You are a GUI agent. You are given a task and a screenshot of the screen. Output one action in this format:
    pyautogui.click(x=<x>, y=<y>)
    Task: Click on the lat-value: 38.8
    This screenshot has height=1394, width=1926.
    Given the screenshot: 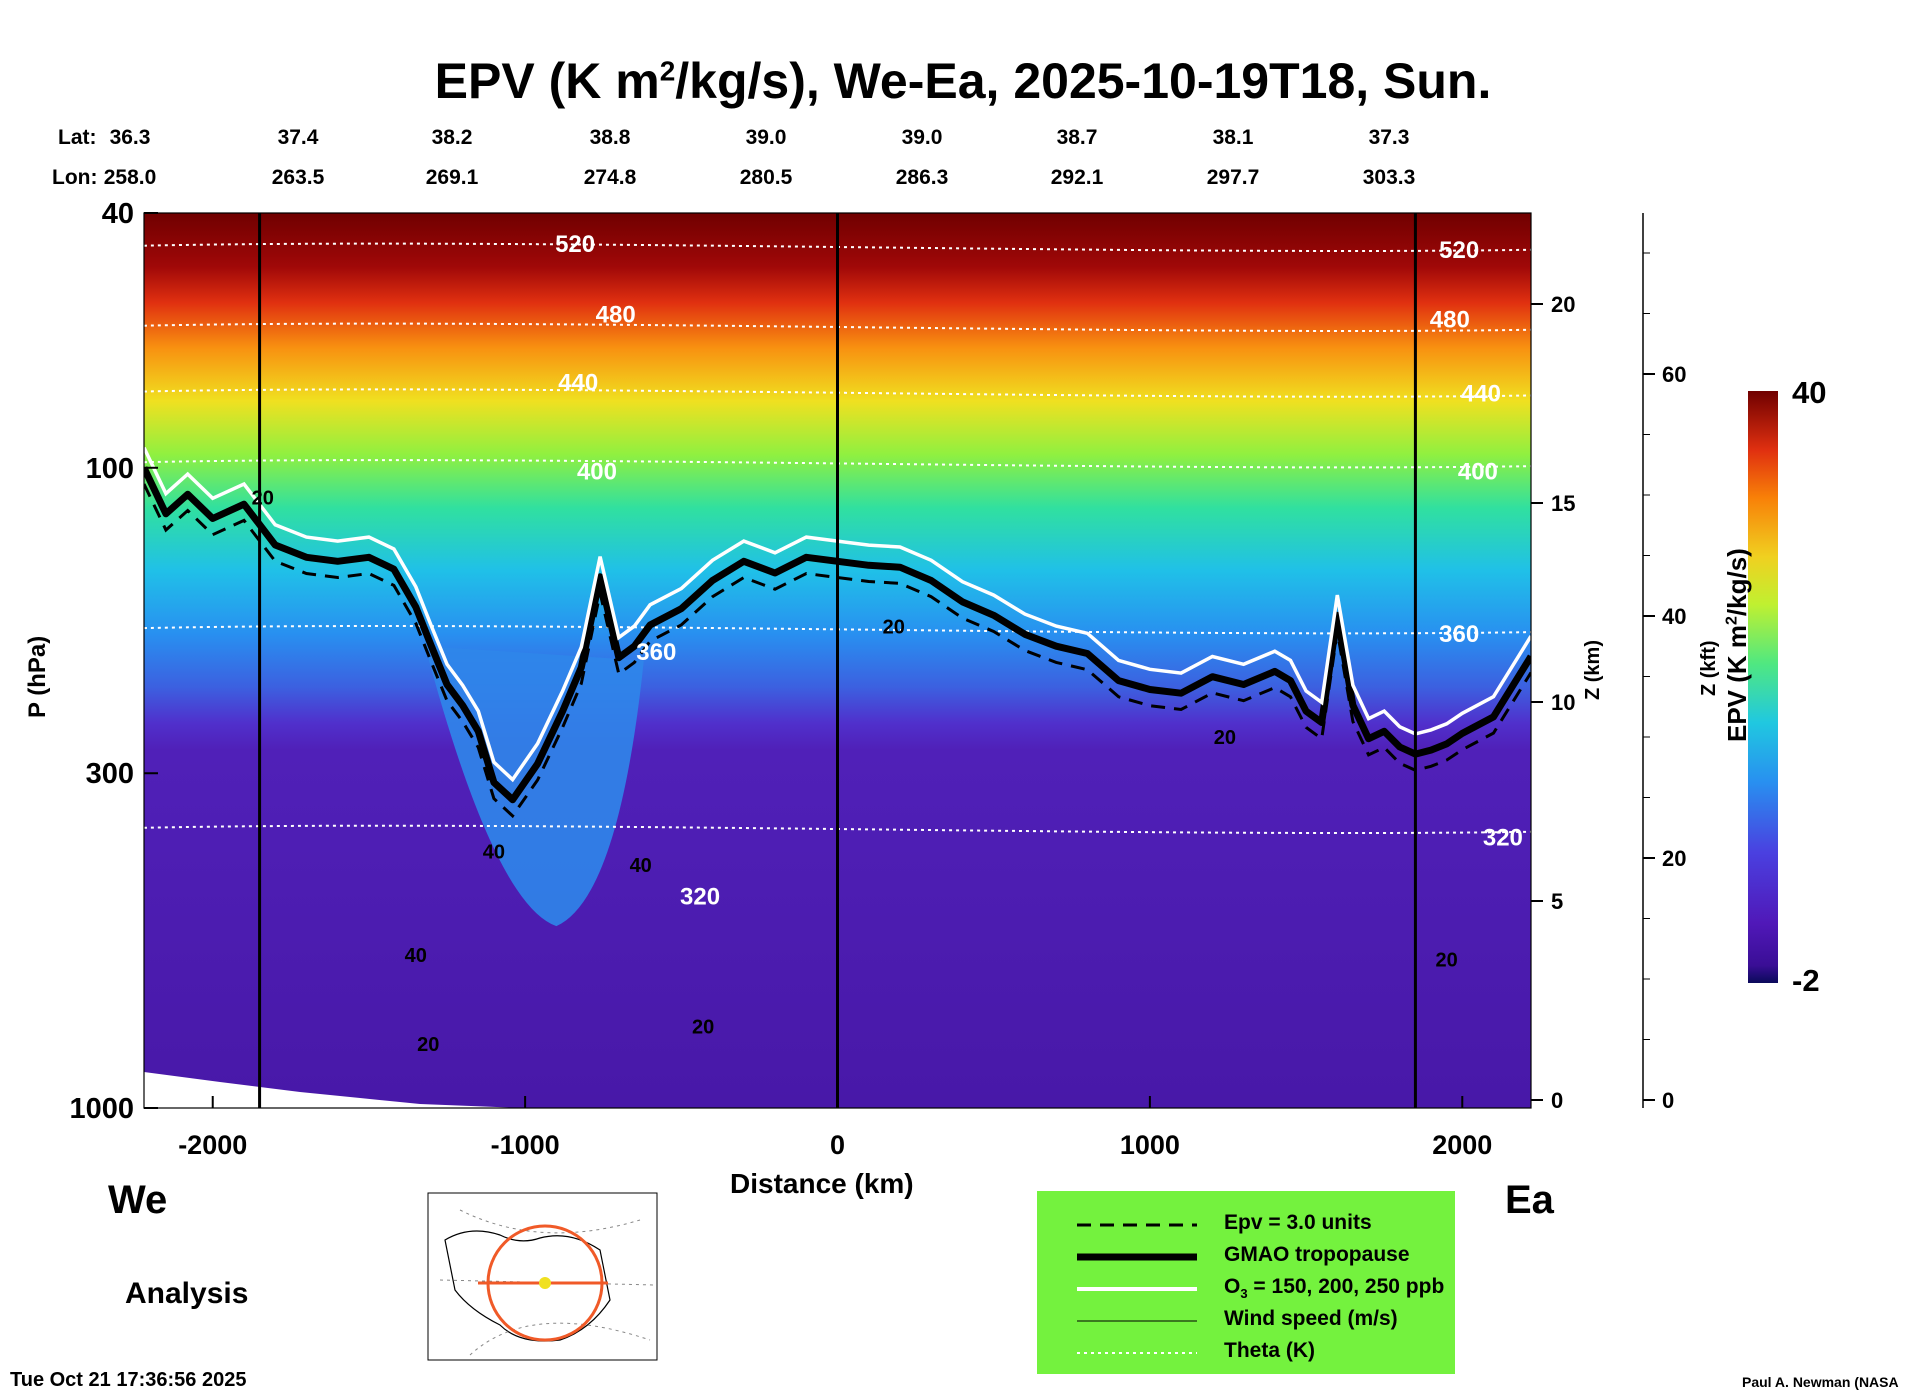 What is the action you would take?
    pyautogui.click(x=610, y=137)
    